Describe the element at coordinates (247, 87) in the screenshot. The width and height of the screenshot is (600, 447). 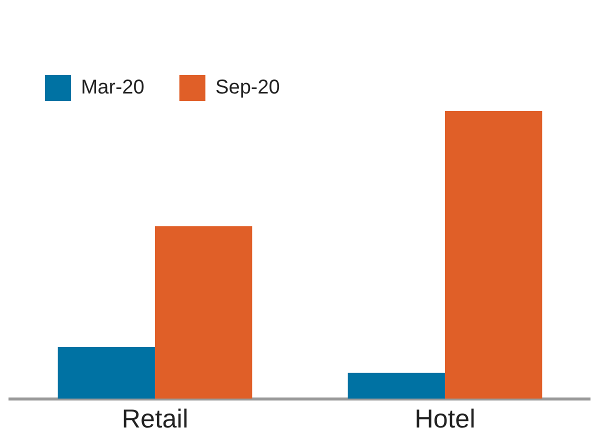
I see `legend-label: Sep-20` at that location.